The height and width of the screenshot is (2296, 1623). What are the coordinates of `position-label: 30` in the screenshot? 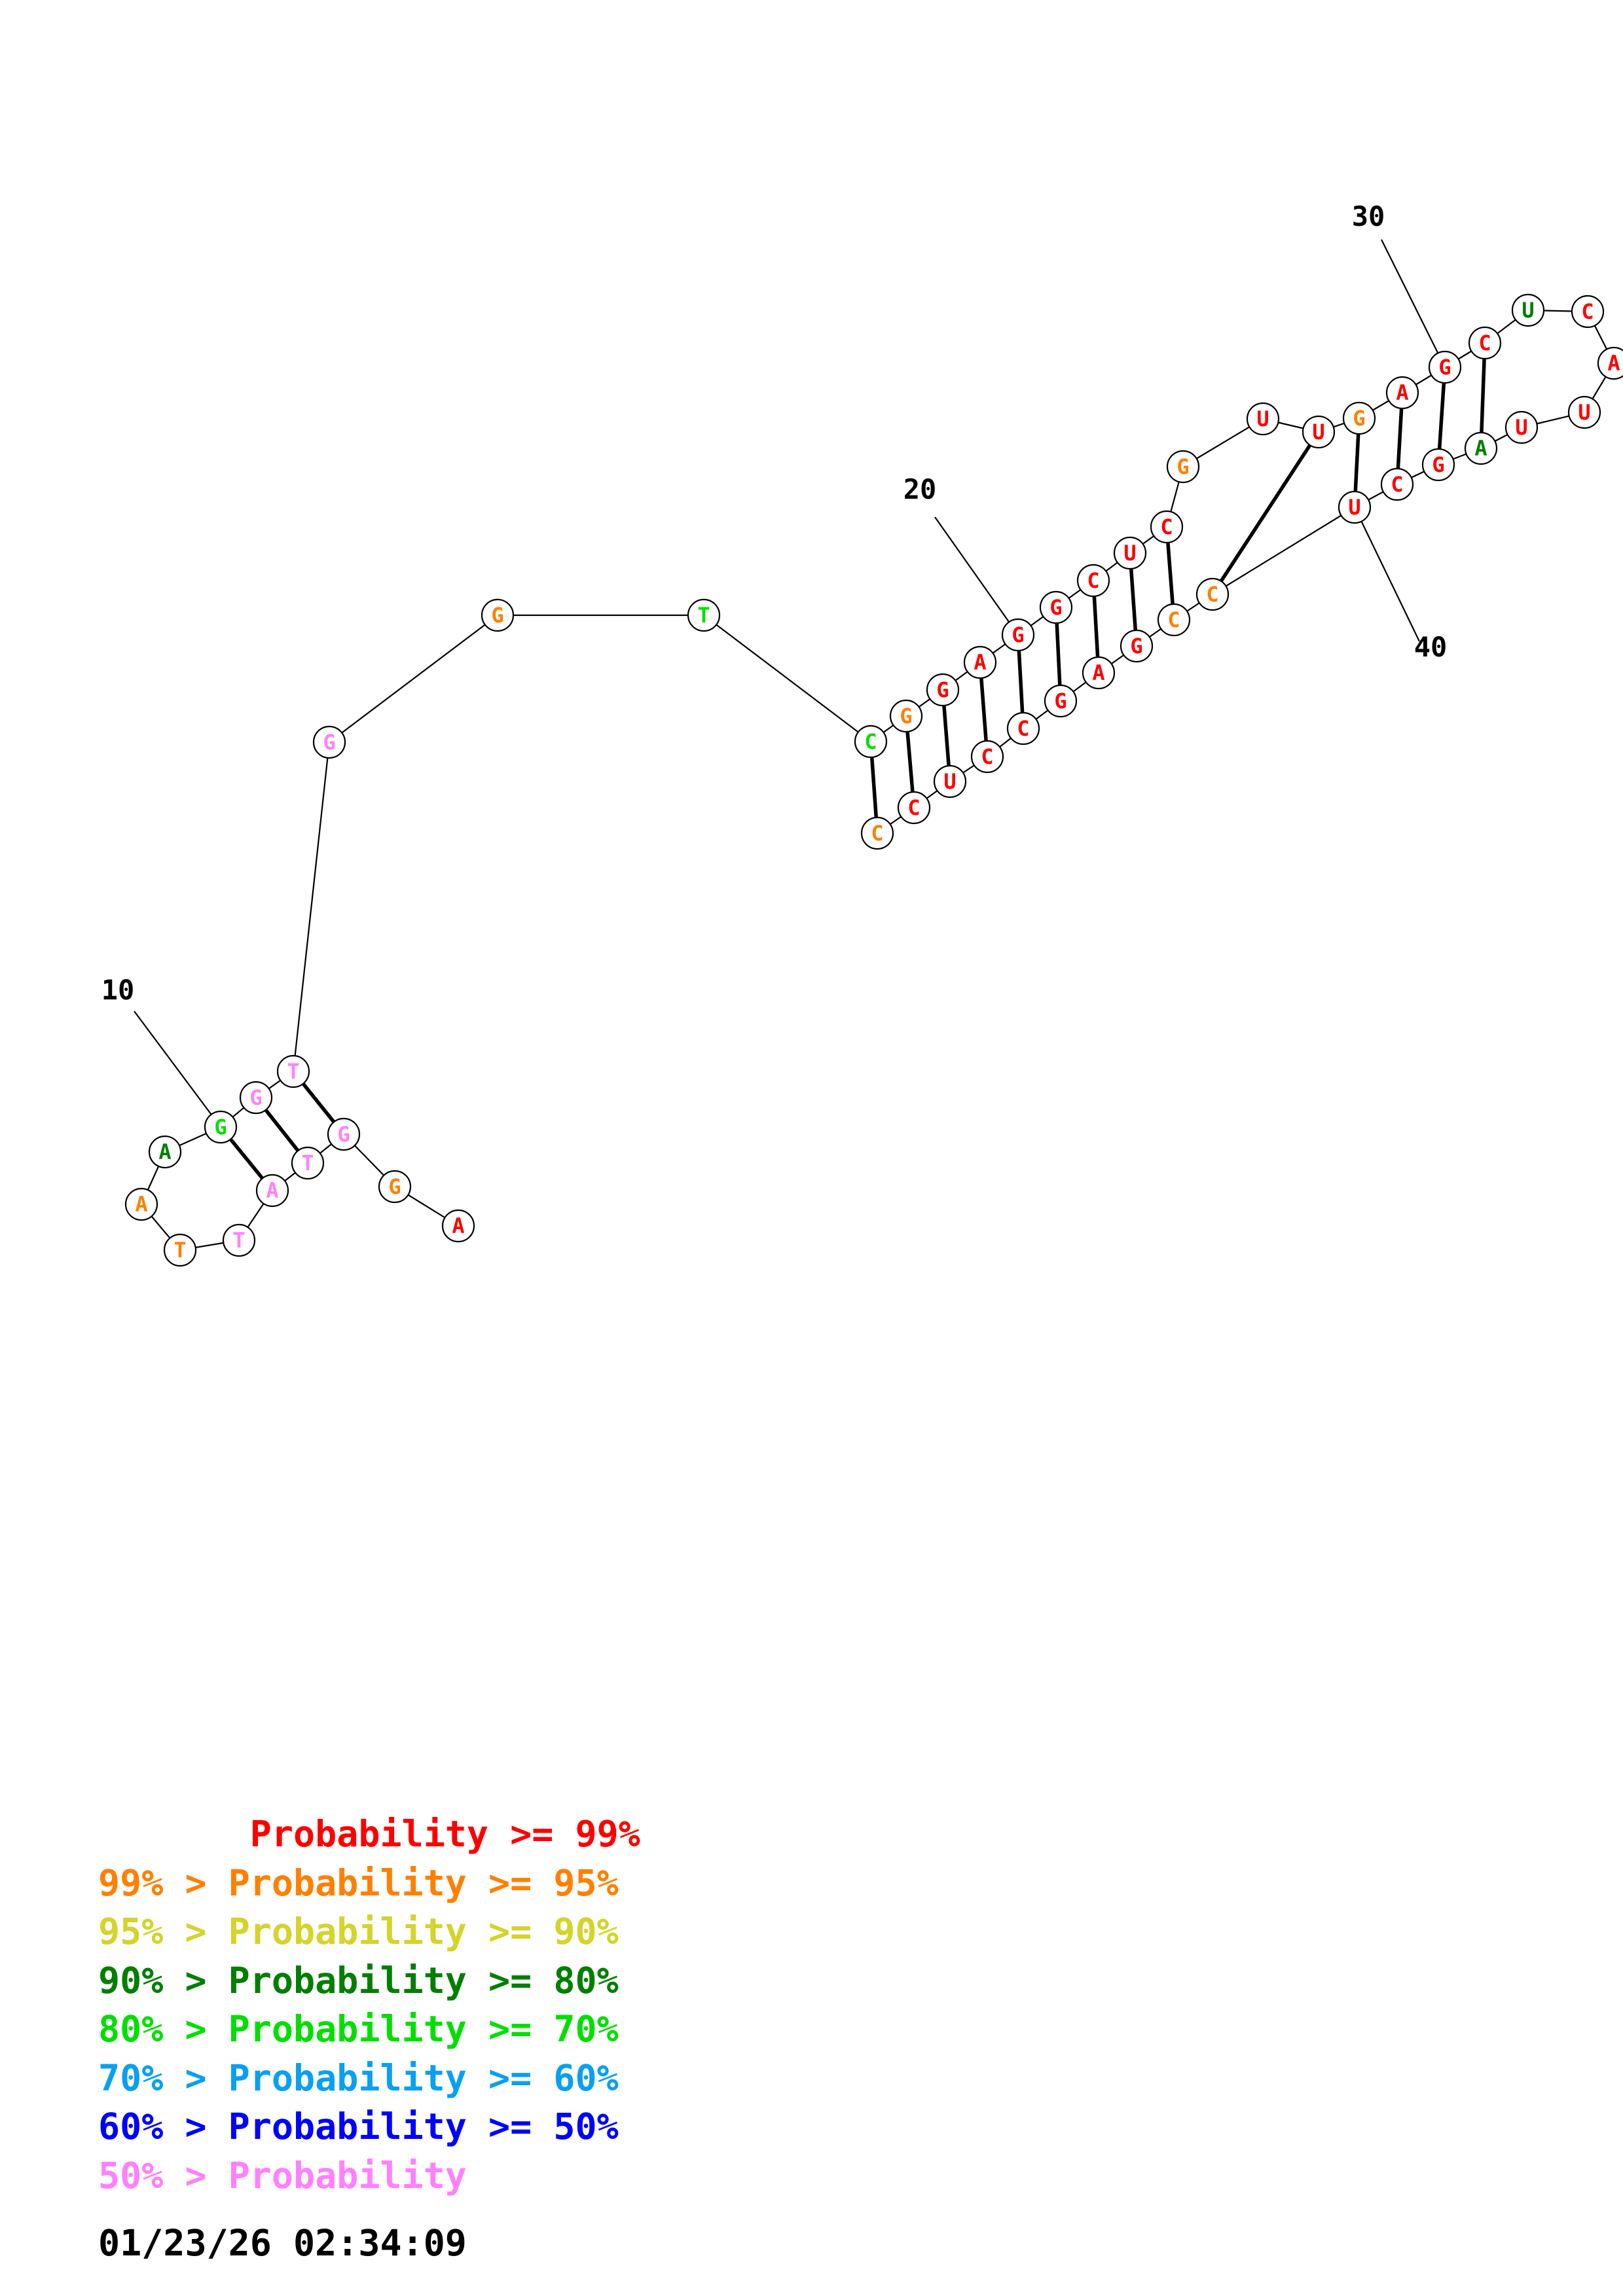 It's located at (1368, 216).